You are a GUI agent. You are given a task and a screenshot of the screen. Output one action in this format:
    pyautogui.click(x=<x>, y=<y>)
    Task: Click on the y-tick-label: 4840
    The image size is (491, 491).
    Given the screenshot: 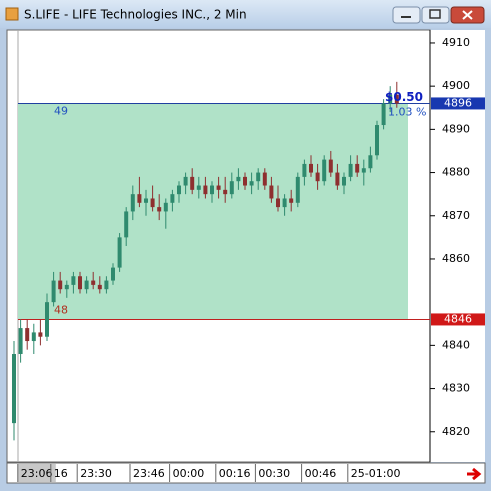 What is the action you would take?
    pyautogui.click(x=456, y=344)
    